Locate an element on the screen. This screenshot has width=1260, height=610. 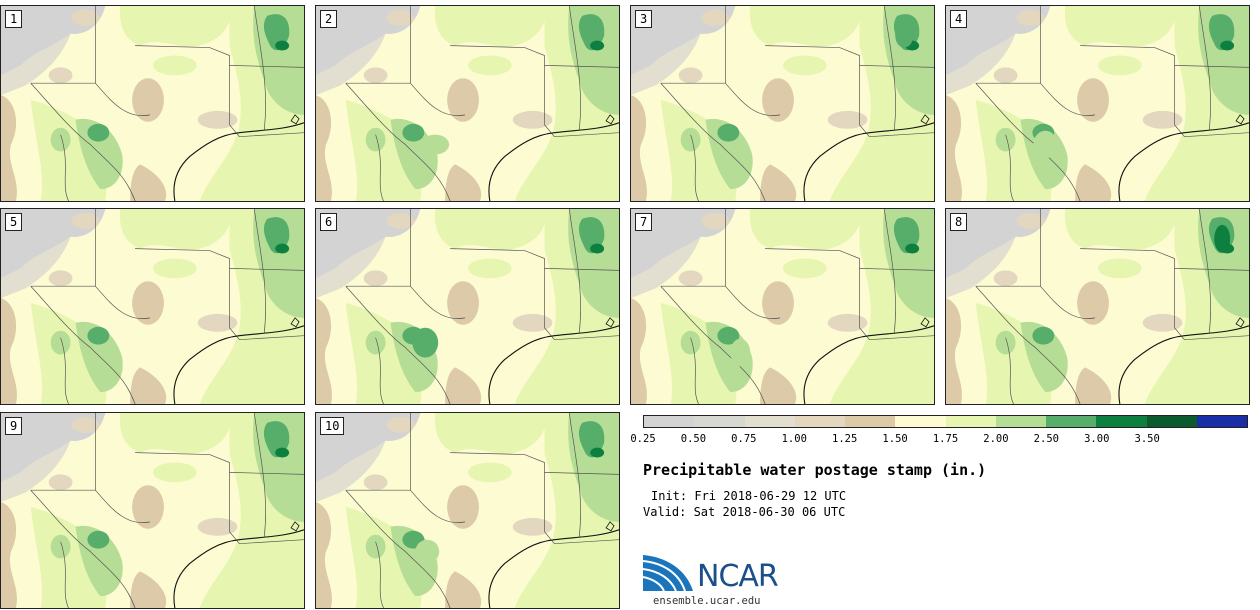
panel-number: 10 is located at coordinates (332, 426).